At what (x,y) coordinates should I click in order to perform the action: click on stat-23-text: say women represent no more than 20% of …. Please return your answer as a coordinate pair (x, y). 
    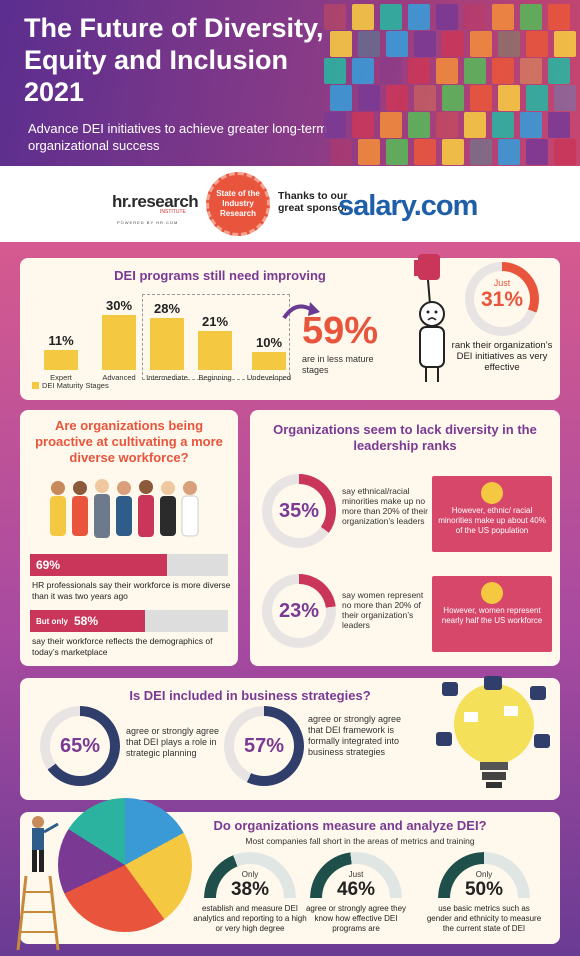
    Looking at the image, I should click on (383, 610).